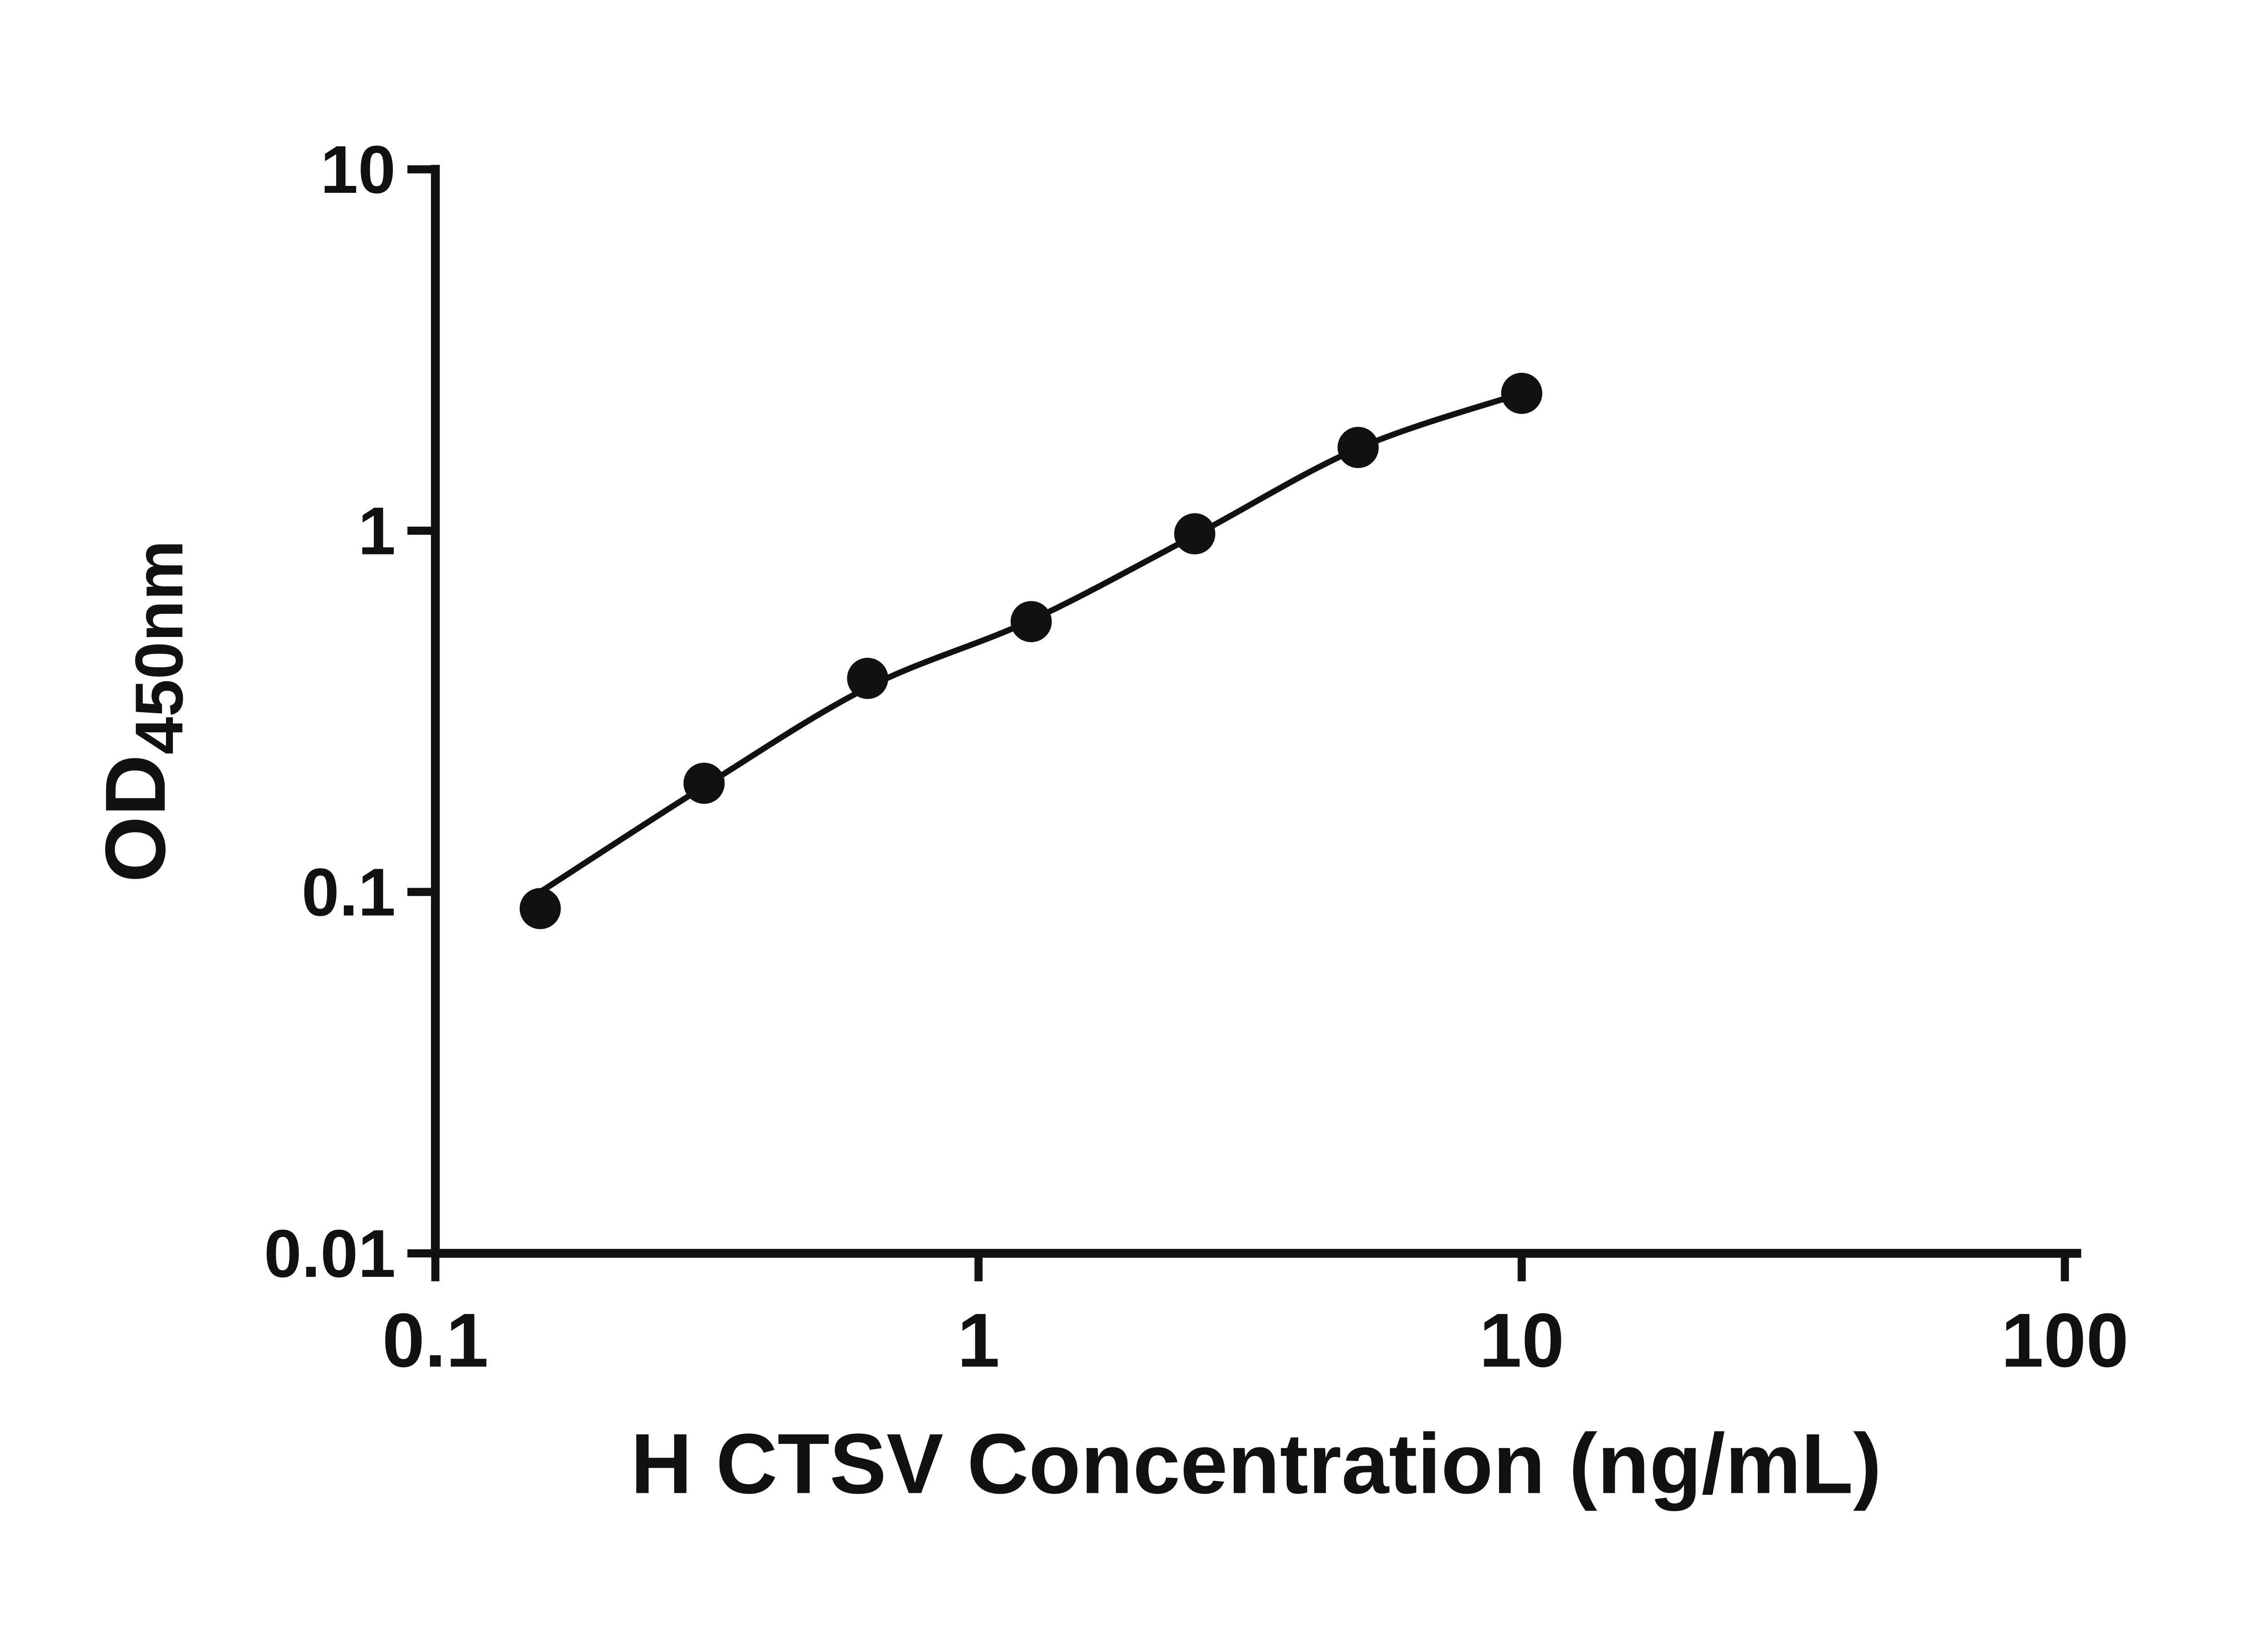 This screenshot has height=1633, width=2268. Describe the element at coordinates (143, 711) in the screenshot. I see `y-axis-title: OD450nm` at that location.